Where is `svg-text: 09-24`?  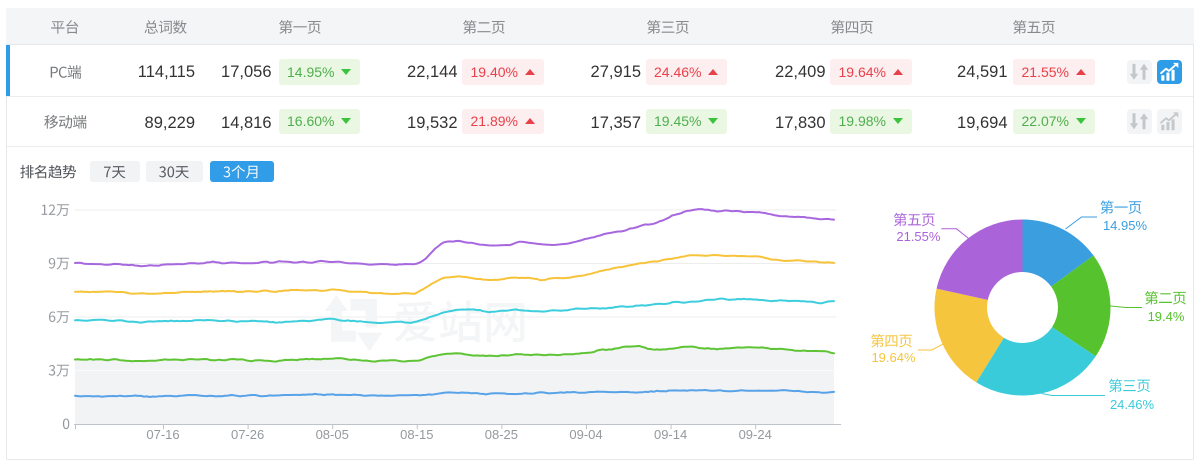 svg-text: 09-24 is located at coordinates (755, 434).